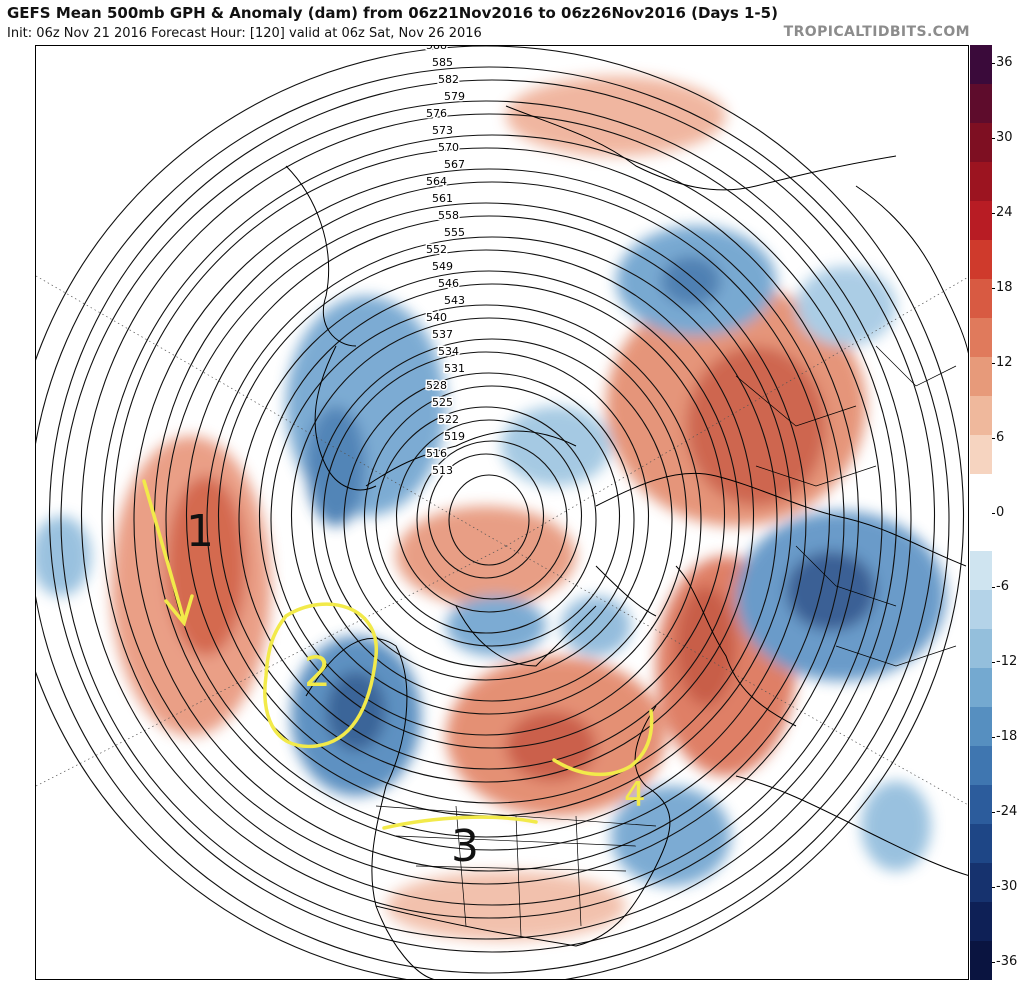 The height and width of the screenshot is (1000, 1024). Describe the element at coordinates (317, 671) in the screenshot. I see `annotation-2: 2` at that location.